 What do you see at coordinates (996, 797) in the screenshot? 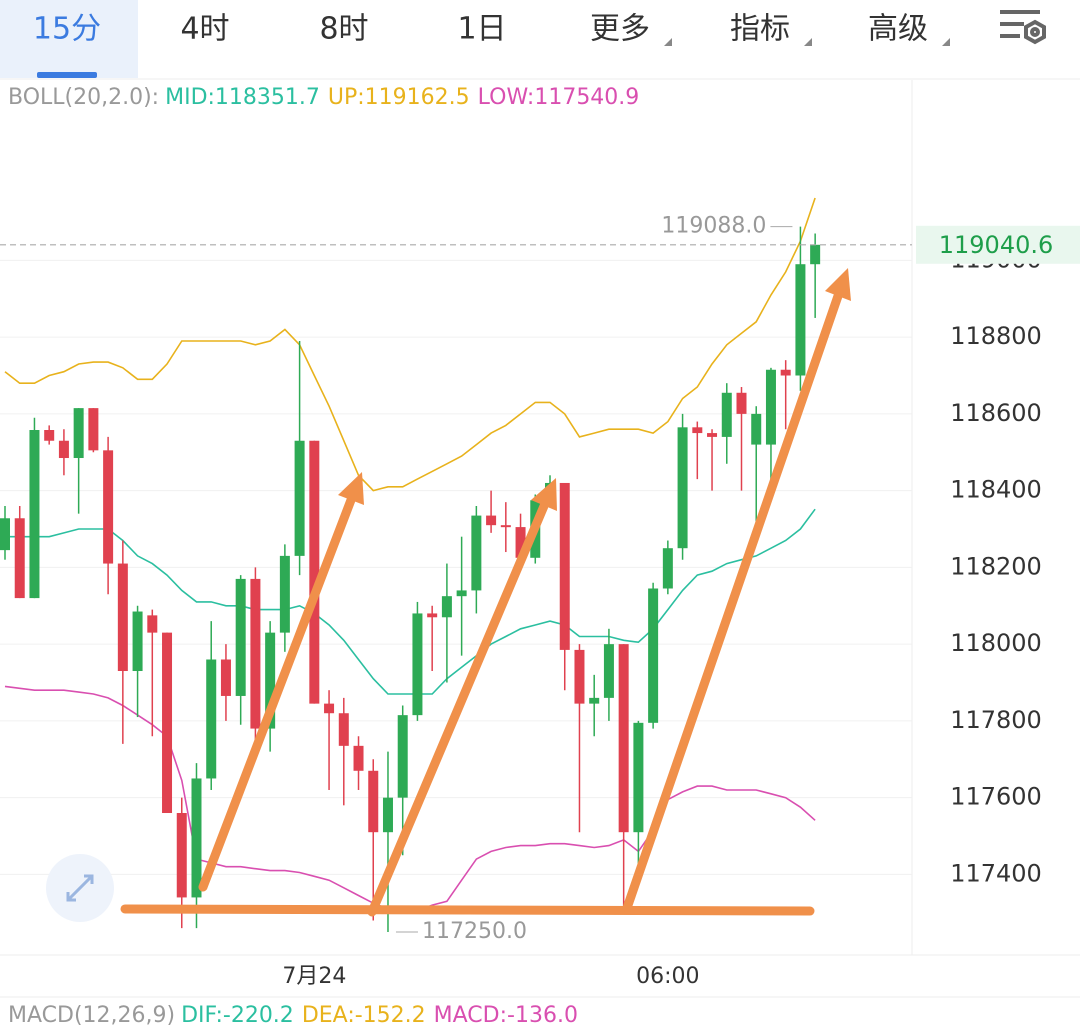
I see `y-tick-label: 117600` at bounding box center [996, 797].